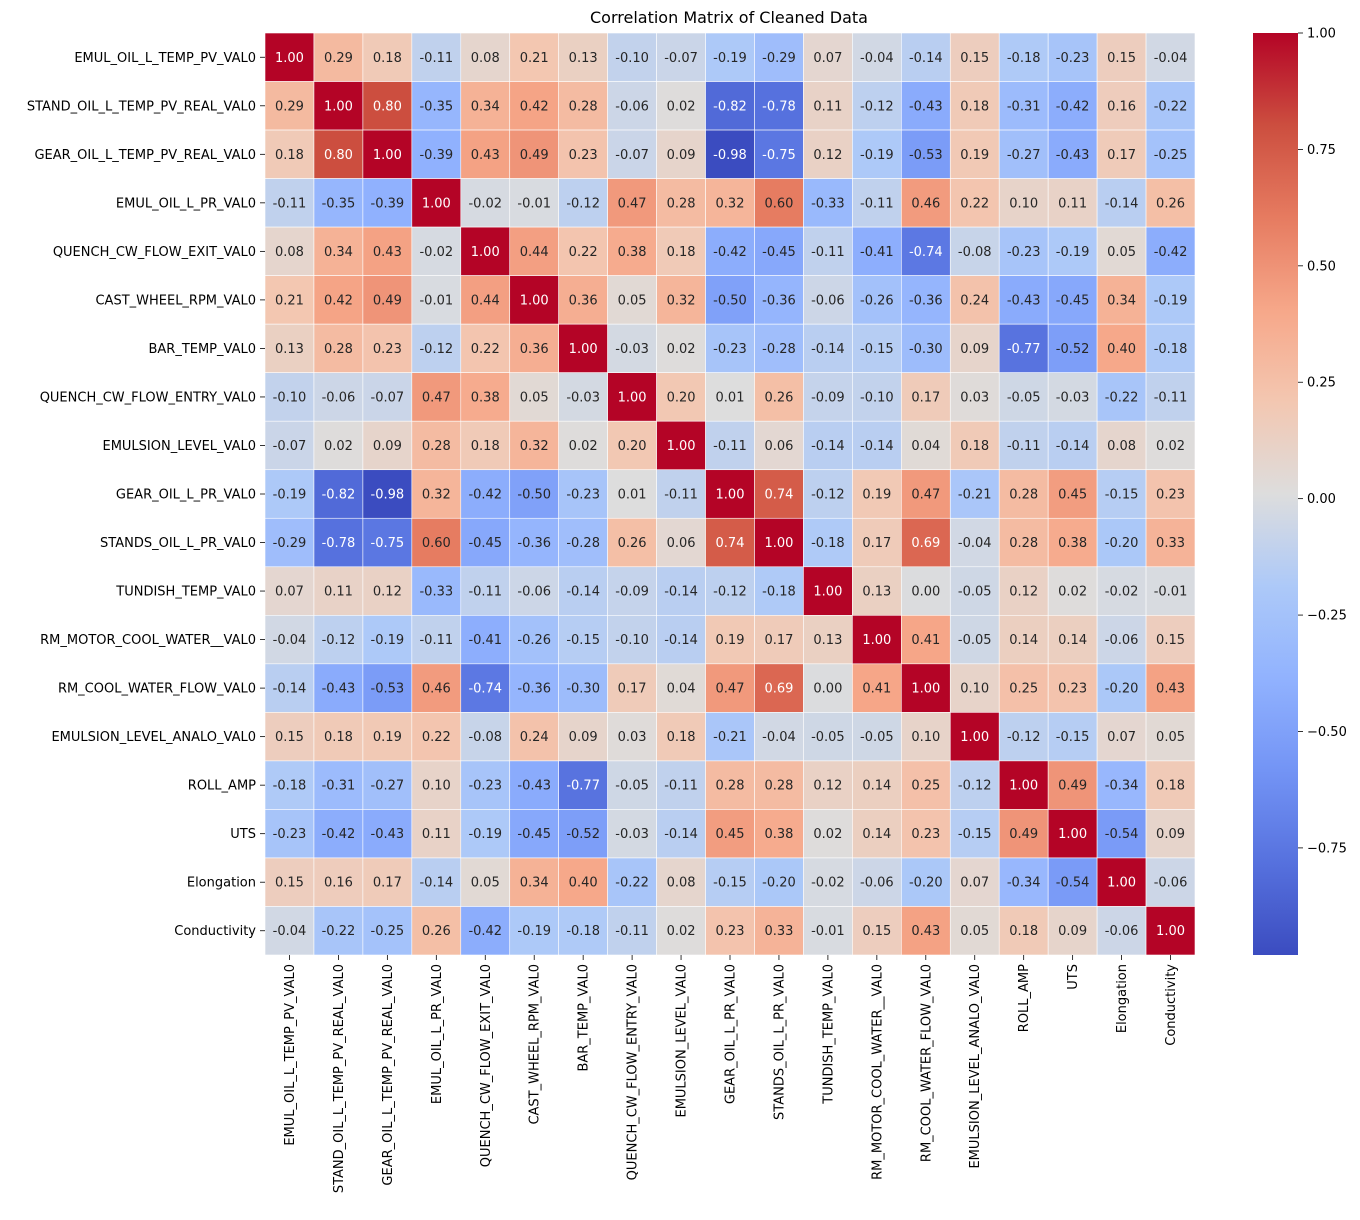 This screenshot has width=1360, height=1220. What do you see at coordinates (387, 106) in the screenshot?
I see `cell-value-label: 0.80` at bounding box center [387, 106].